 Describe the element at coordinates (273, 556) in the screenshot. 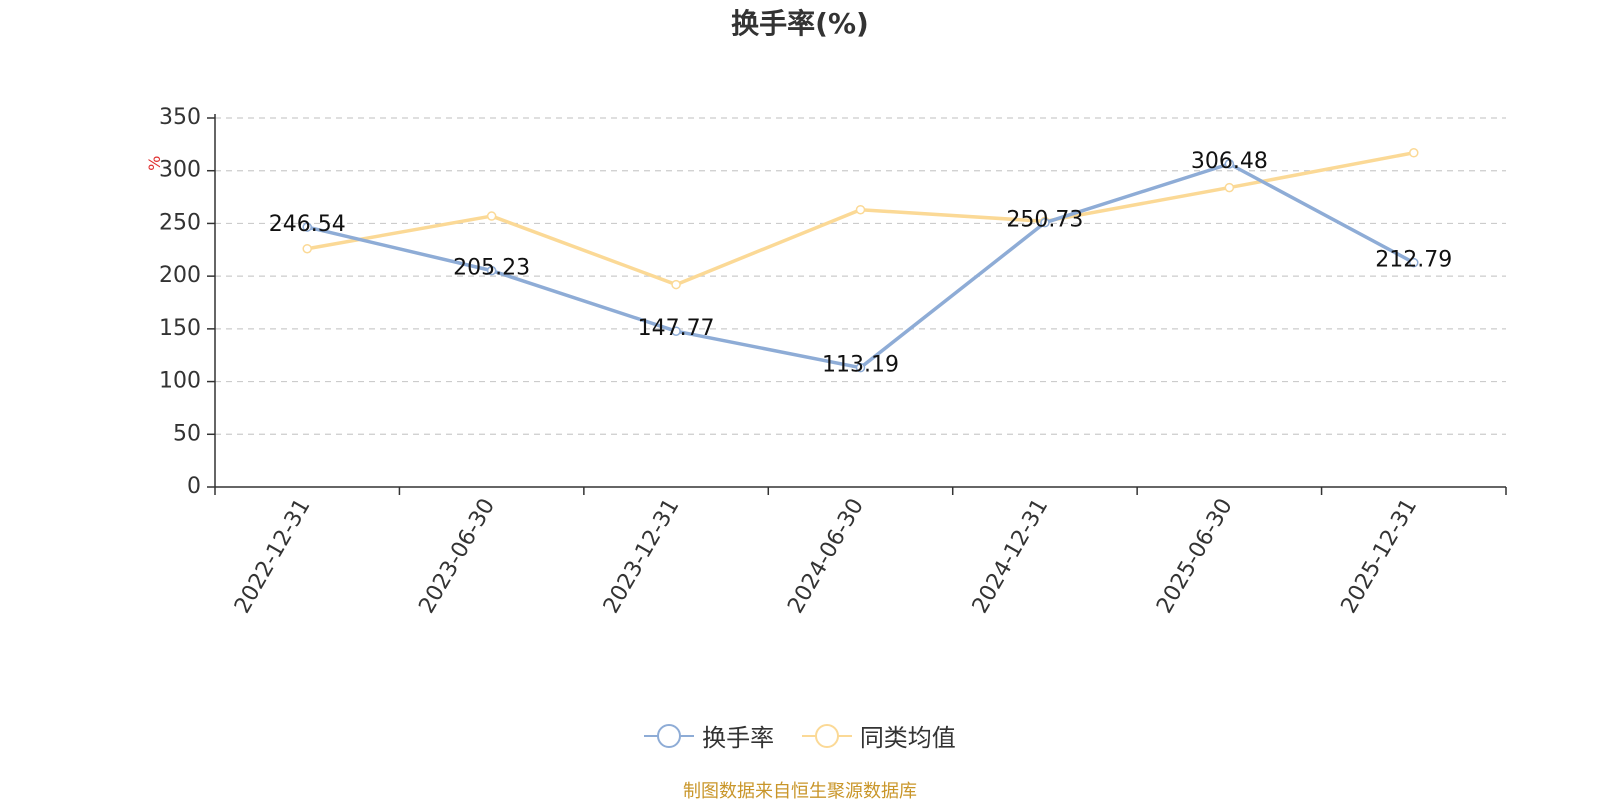

I see `x-tick-label-2022-12-31: 2022-12-31` at that location.